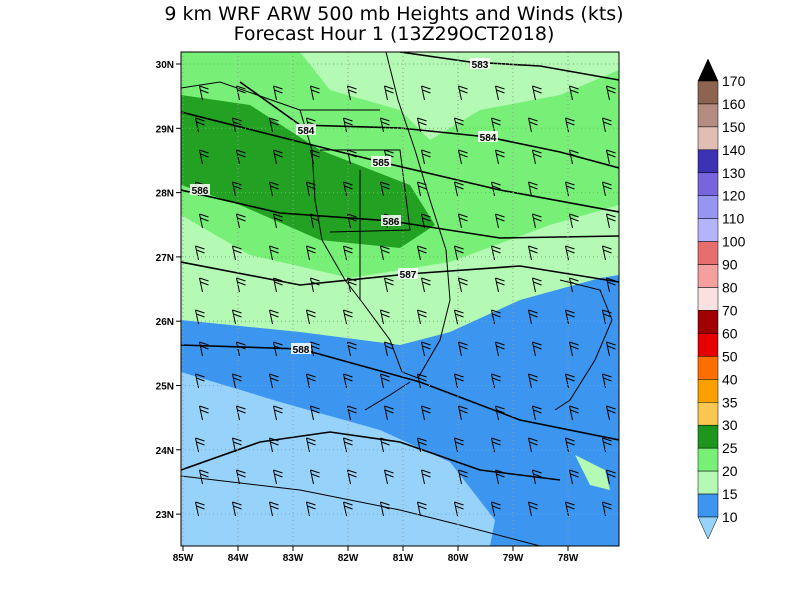 The height and width of the screenshot is (604, 800). Describe the element at coordinates (165, 515) in the screenshot. I see `lat-label: 23N` at that location.